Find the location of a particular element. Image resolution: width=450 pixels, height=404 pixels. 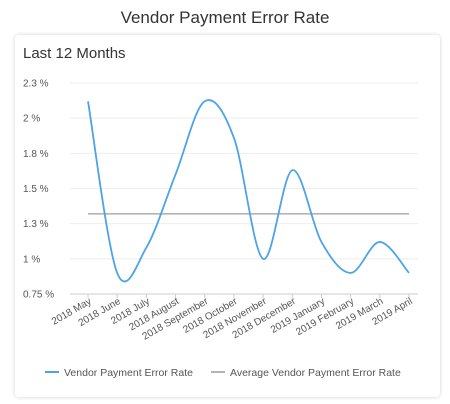

y-tick-label: 1.5 % is located at coordinates (36, 189).